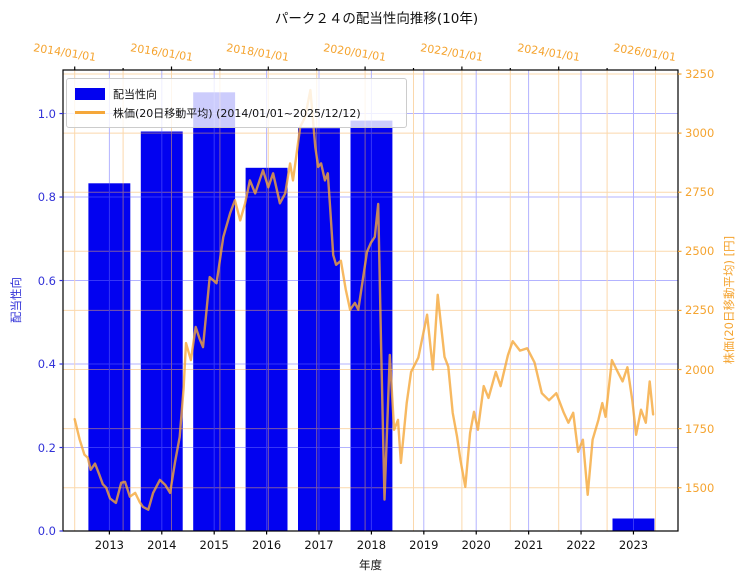 The width and height of the screenshot is (753, 584). What do you see at coordinates (729, 300) in the screenshot?
I see `y-axis-title-right: 株価(20日移動平均) [円]` at bounding box center [729, 300].